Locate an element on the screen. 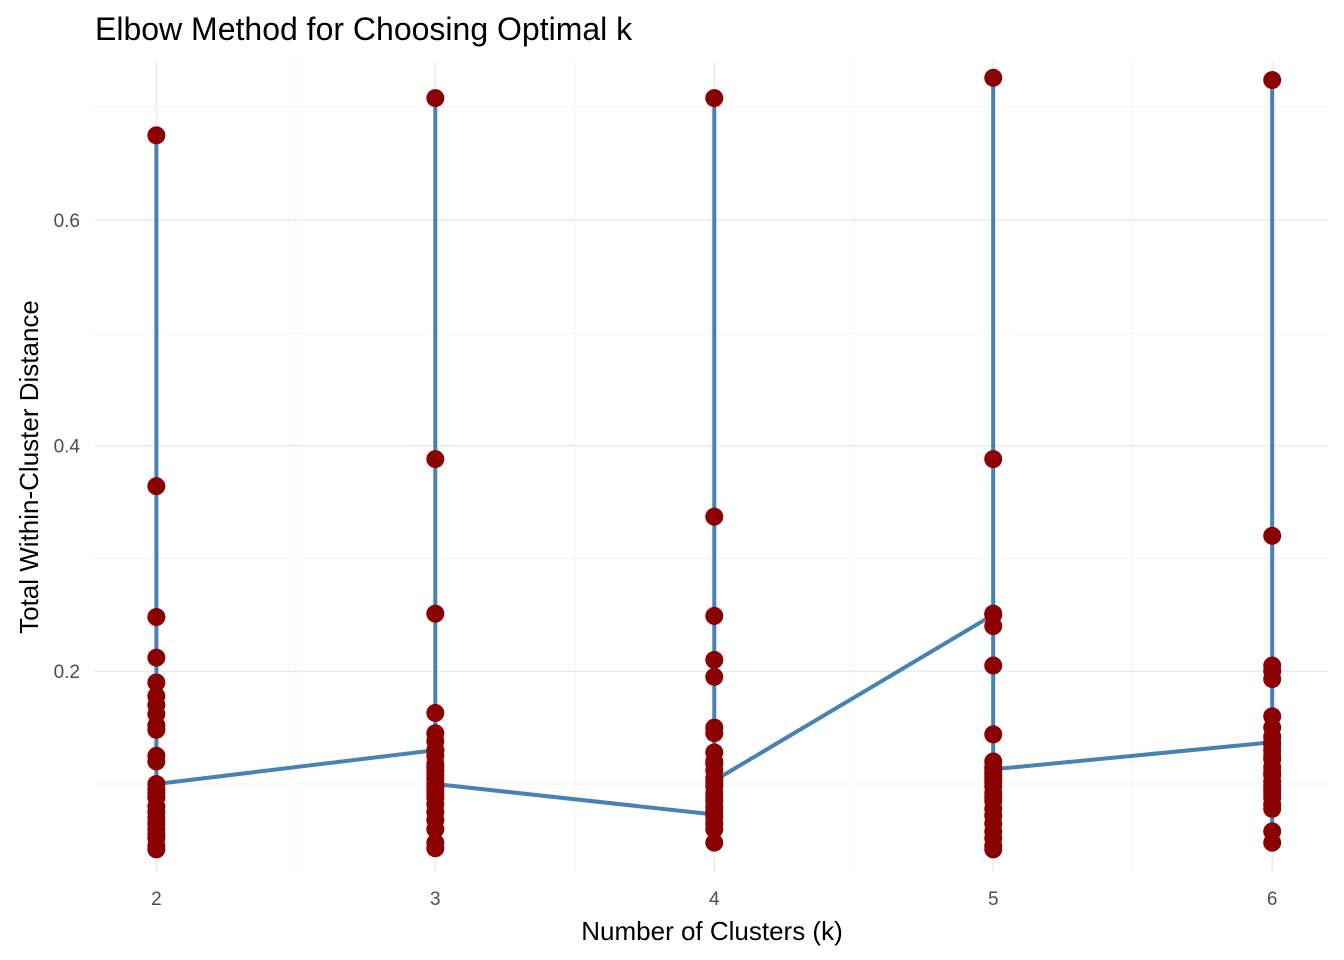  y-axis-title: Total Within-Cluster Distance is located at coordinates (29, 467).